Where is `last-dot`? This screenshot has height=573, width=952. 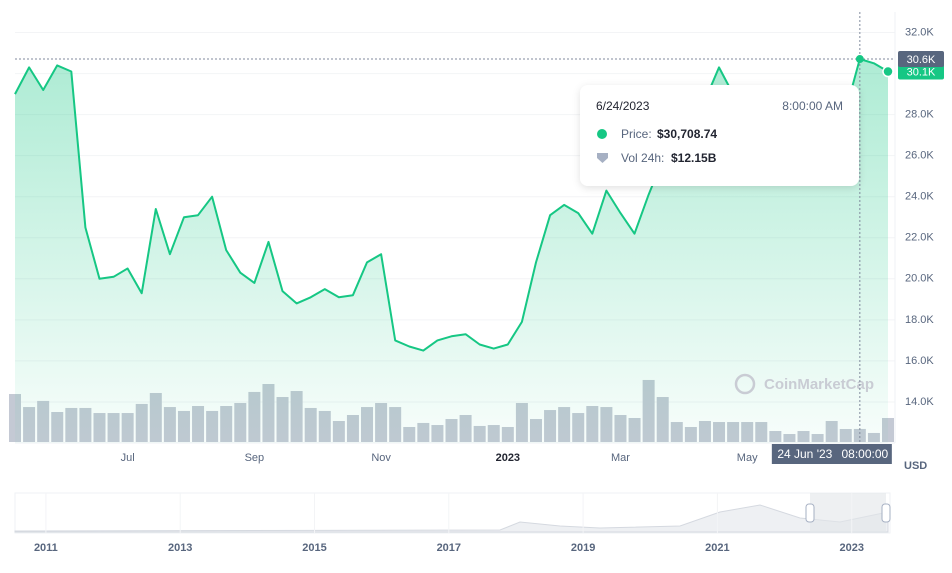 last-dot is located at coordinates (888, 71).